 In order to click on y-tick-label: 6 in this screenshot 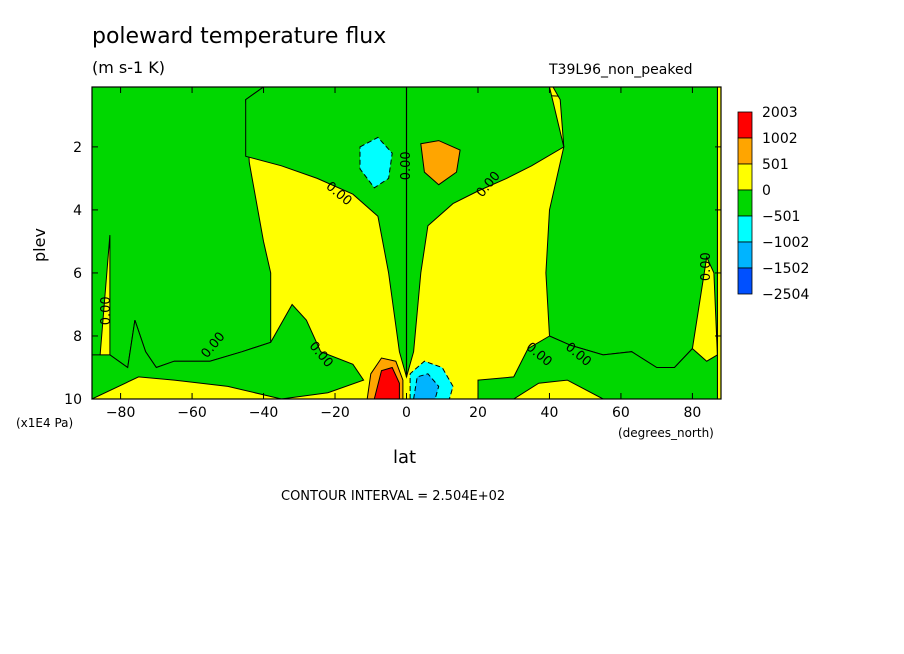, I will do `click(77, 274)`.